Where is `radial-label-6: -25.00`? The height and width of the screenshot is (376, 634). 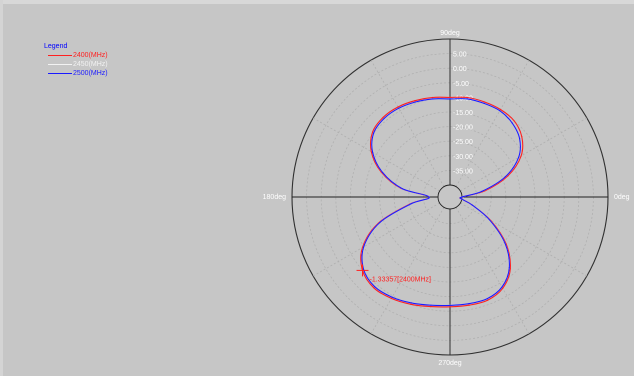
radial-label-6: -25.00 is located at coordinates (463, 142).